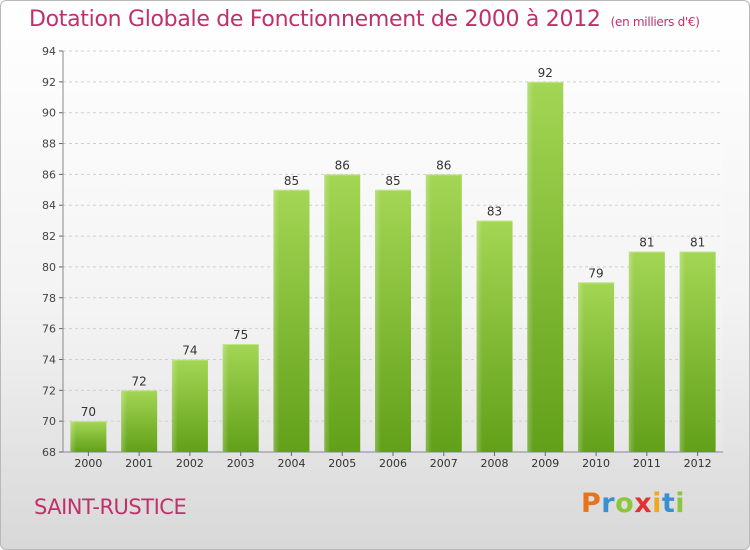 The image size is (750, 550). What do you see at coordinates (240, 335) in the screenshot?
I see `value-label: 75` at bounding box center [240, 335].